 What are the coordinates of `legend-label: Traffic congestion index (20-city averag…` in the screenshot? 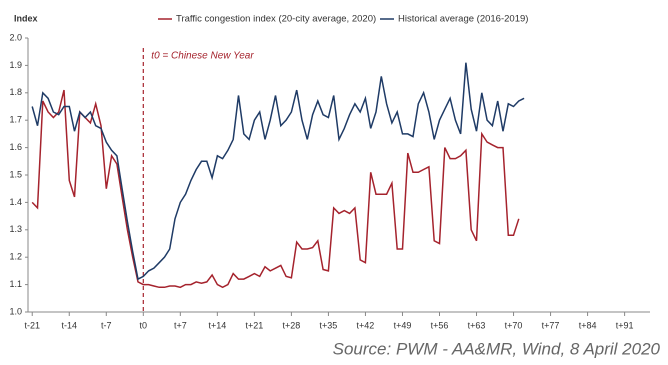 It's located at (276, 19).